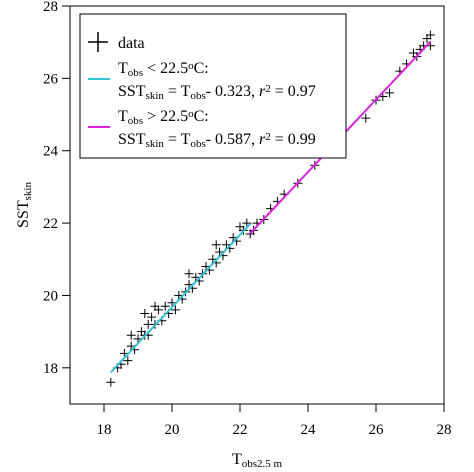 This screenshot has height=472, width=474. I want to click on fit-line, so click(180, 298).